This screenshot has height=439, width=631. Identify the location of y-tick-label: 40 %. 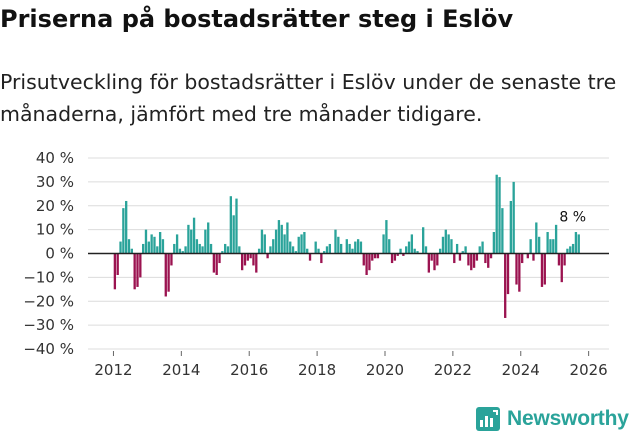
(55, 158).